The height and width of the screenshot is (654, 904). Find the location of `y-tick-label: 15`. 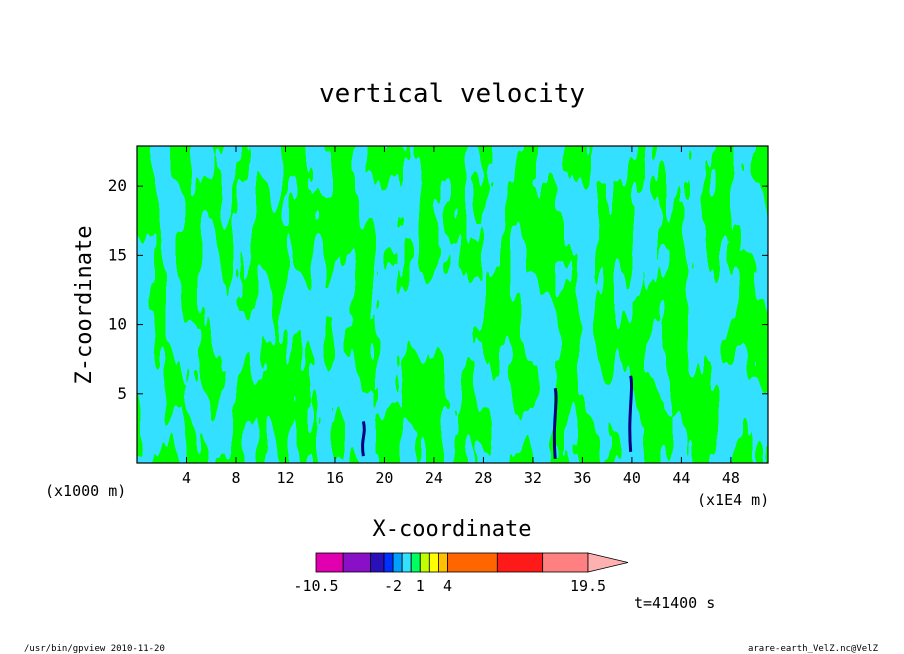

y-tick-label: 15 is located at coordinates (117, 254).